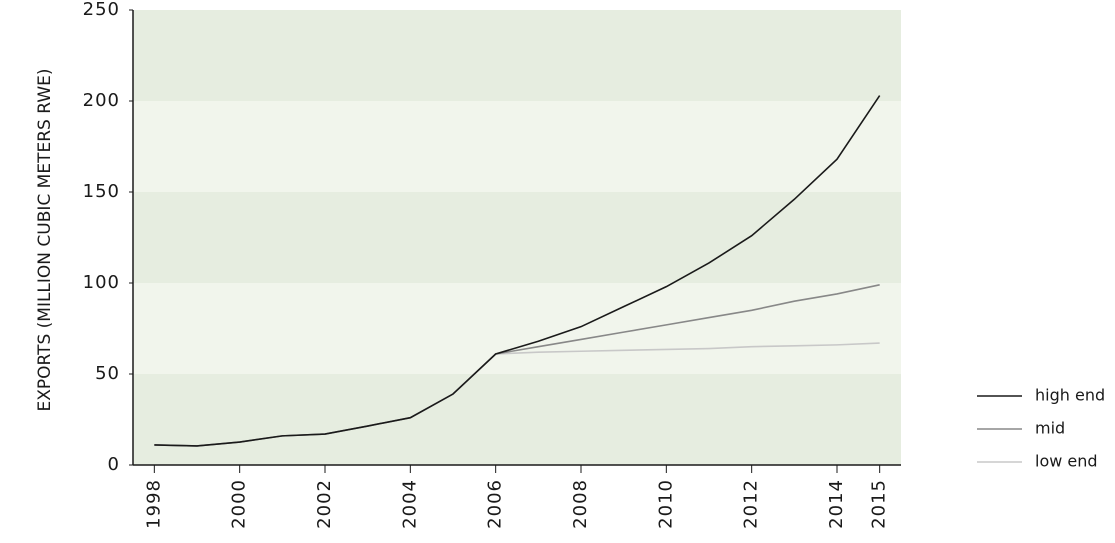  Describe the element at coordinates (324, 504) in the screenshot. I see `x-tick-label: 2002` at that location.